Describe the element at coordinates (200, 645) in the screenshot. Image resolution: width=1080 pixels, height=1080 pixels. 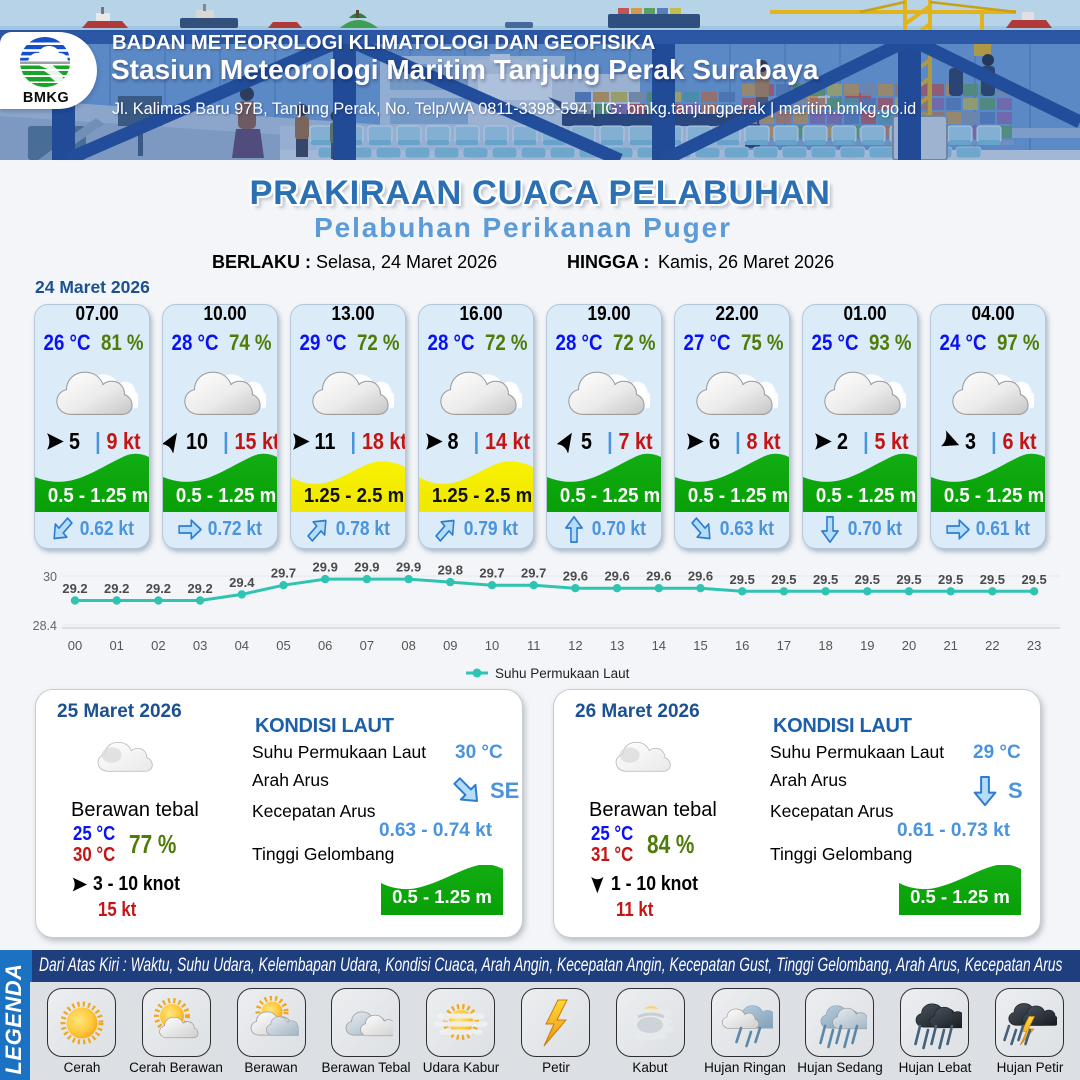
I see `svg-text: 03` at that location.